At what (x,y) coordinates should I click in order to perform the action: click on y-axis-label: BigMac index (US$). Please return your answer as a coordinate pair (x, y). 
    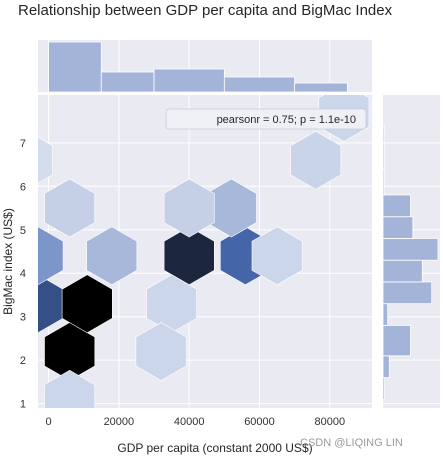
    Looking at the image, I should click on (8, 261).